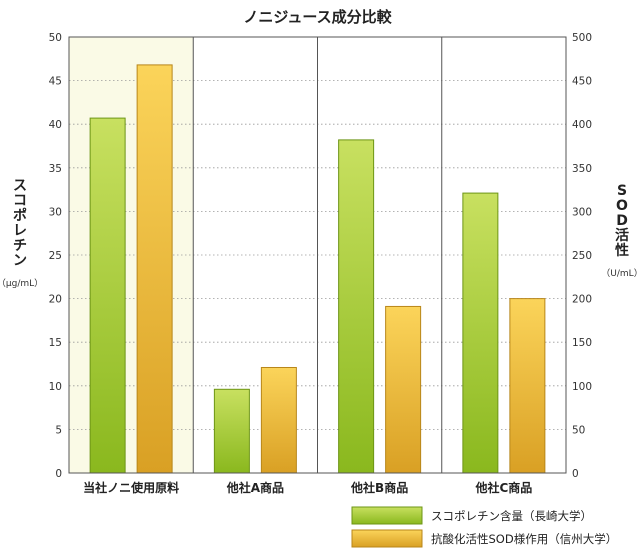 This screenshot has width=640, height=549. What do you see at coordinates (620, 273) in the screenshot?
I see `axis-unit-label: （U/mL）` at bounding box center [620, 273].